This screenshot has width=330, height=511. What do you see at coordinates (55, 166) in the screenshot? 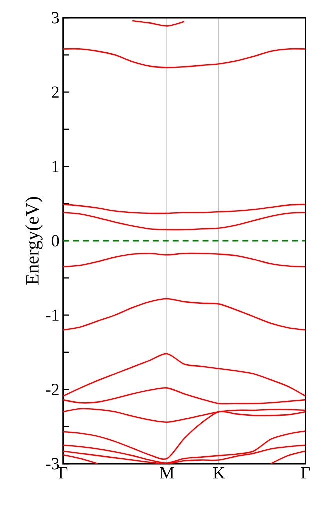
I see `y-tick-label: 1` at bounding box center [55, 166].